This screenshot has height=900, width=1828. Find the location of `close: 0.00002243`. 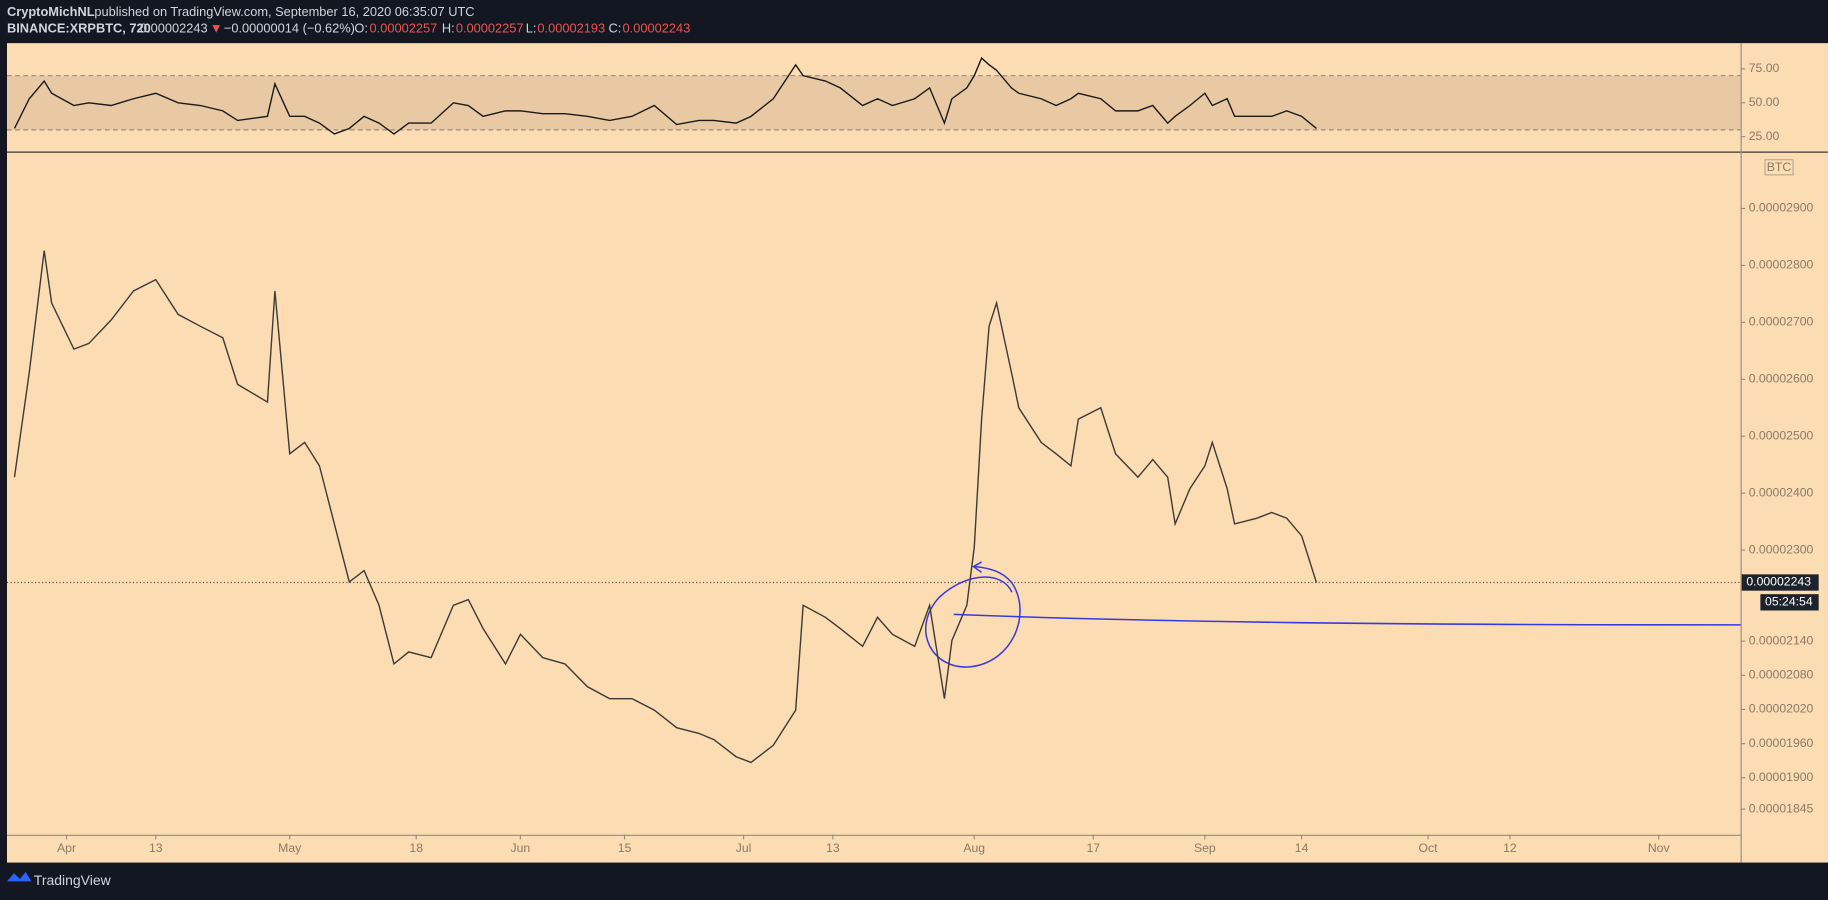

close: 0.00002243 is located at coordinates (657, 28).